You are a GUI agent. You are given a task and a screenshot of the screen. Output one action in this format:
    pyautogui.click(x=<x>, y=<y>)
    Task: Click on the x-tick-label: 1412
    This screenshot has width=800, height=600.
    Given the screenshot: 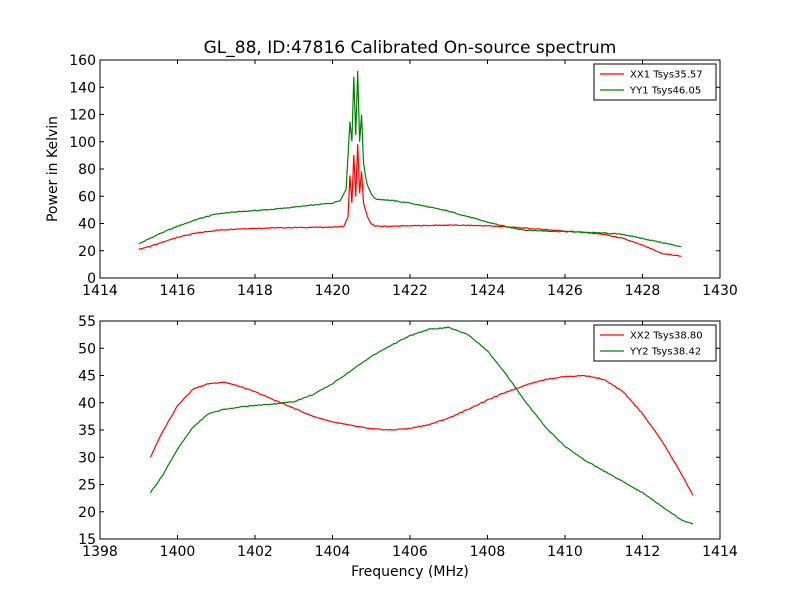 What is the action you would take?
    pyautogui.click(x=643, y=552)
    